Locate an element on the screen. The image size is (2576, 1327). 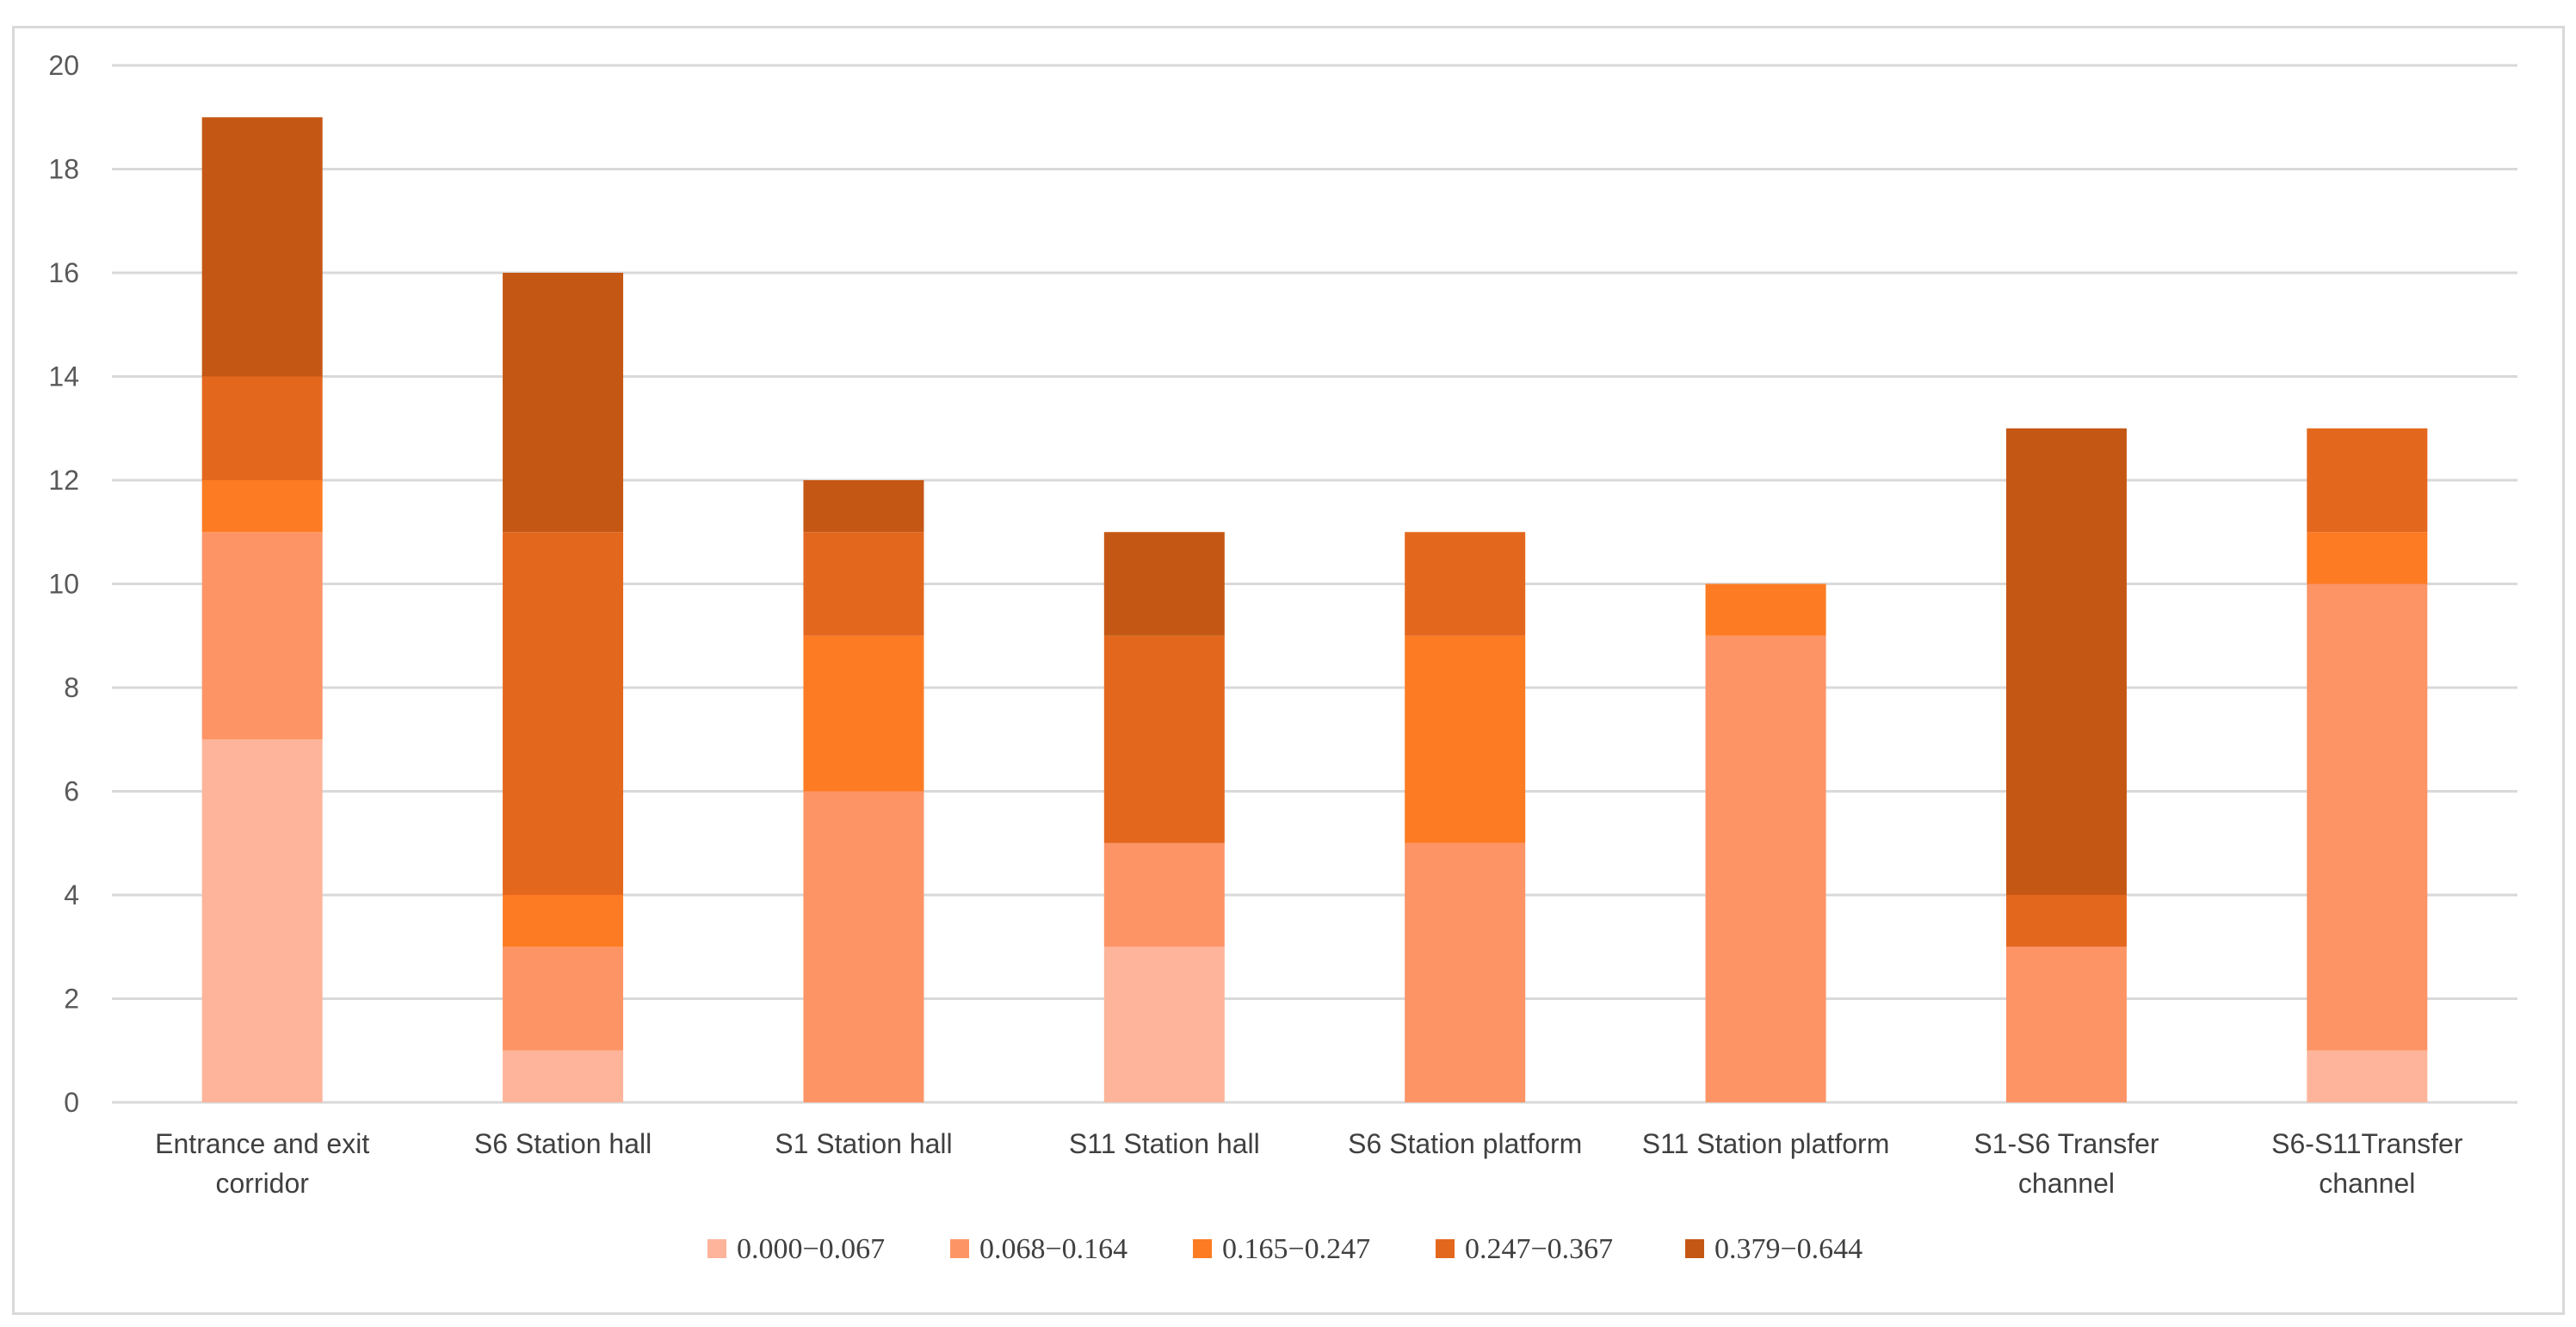
x-tick-label: S11 Station platform is located at coordinates (1766, 1143).